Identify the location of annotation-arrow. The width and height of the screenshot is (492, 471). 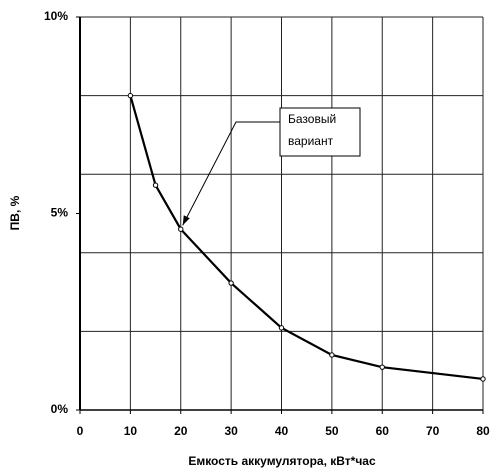
(231, 173).